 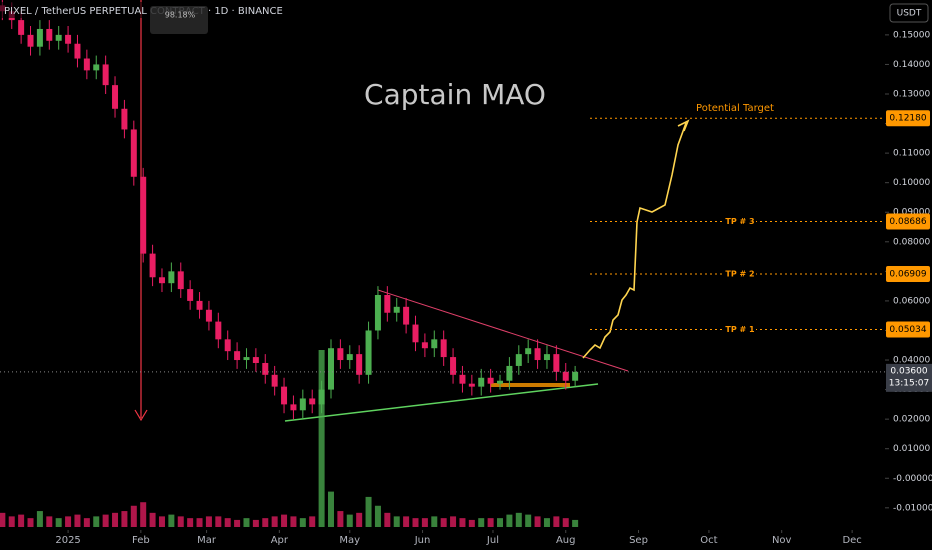 What do you see at coordinates (911, 154) in the screenshot?
I see `y-tick-label: 0.11000` at bounding box center [911, 154].